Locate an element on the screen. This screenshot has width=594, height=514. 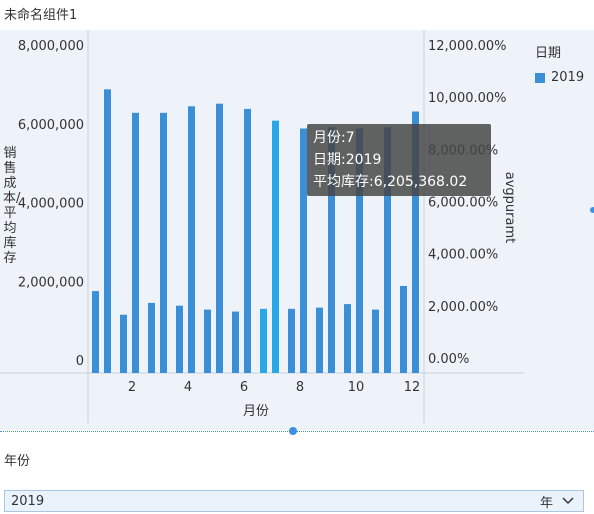
year-filter-label: 年份 is located at coordinates (17, 461).